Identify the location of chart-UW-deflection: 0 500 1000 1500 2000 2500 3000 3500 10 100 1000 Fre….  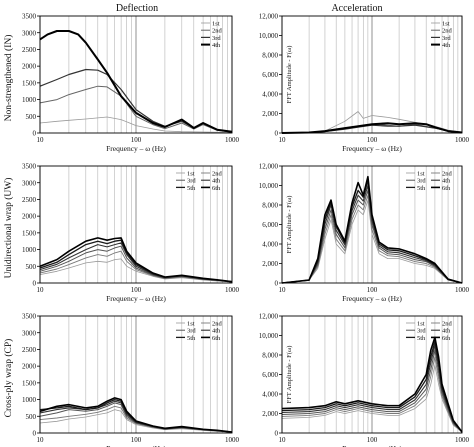
(131, 233).